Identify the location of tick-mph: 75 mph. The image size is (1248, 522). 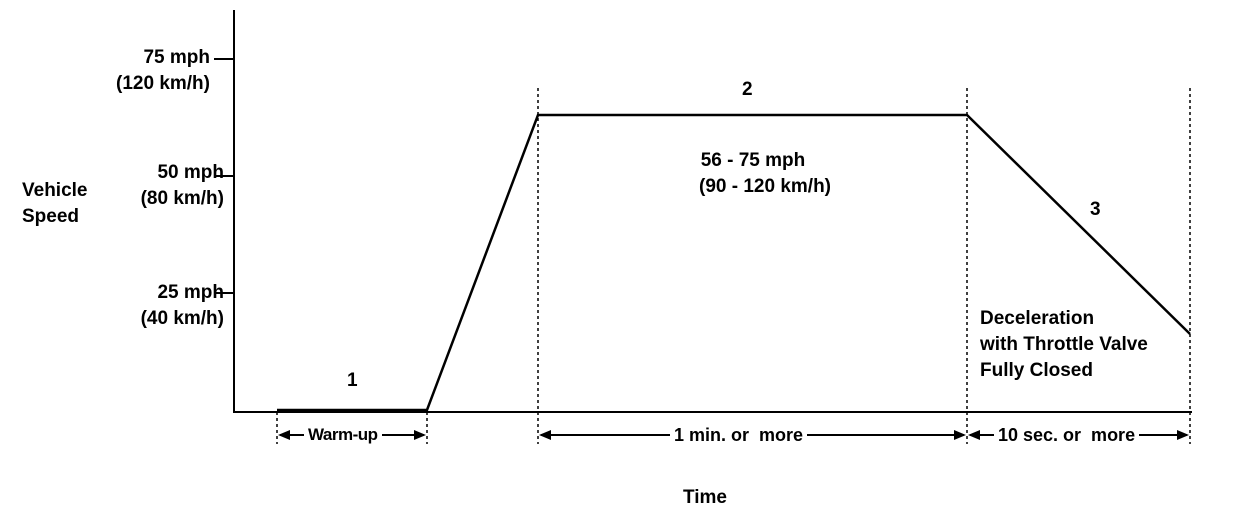
(176, 57).